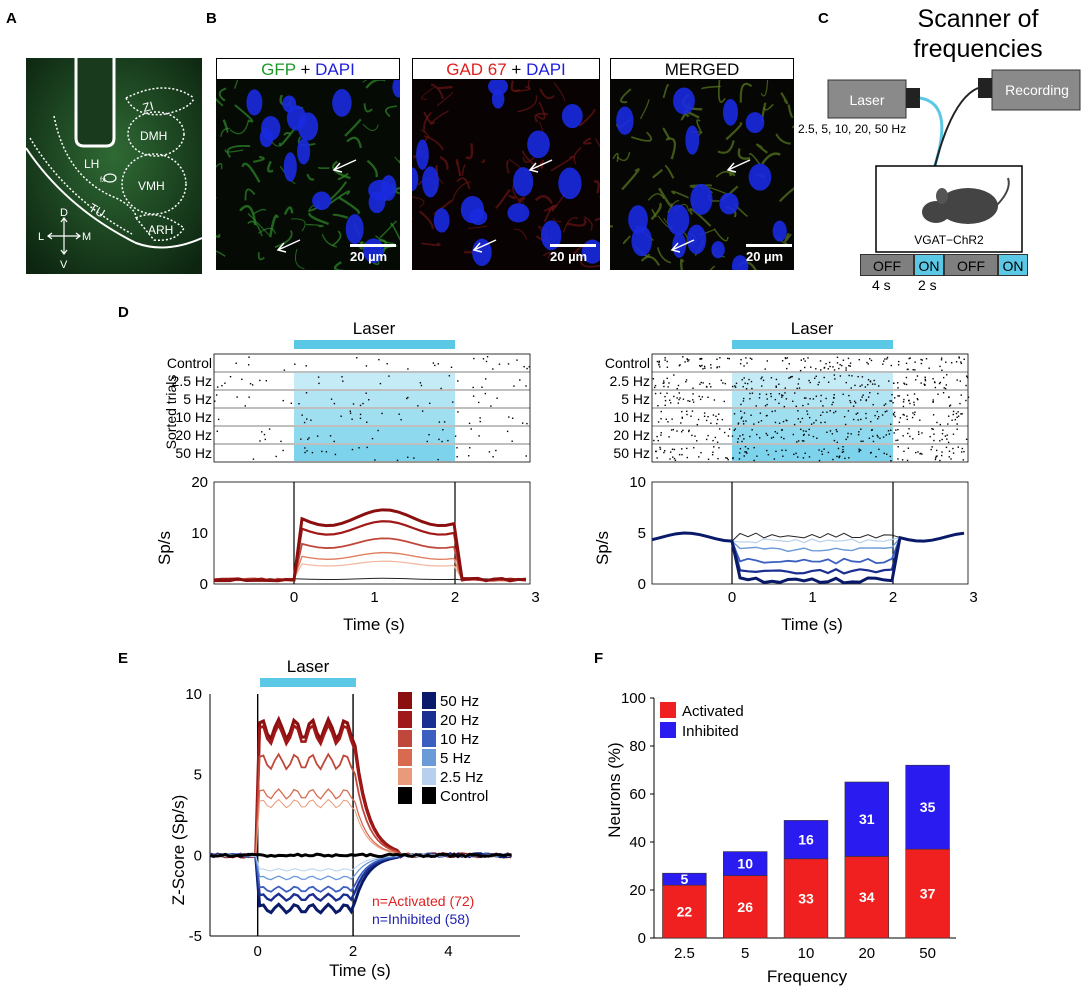  What do you see at coordinates (258, 951) in the screenshot?
I see `x-tick-label: 0` at bounding box center [258, 951].